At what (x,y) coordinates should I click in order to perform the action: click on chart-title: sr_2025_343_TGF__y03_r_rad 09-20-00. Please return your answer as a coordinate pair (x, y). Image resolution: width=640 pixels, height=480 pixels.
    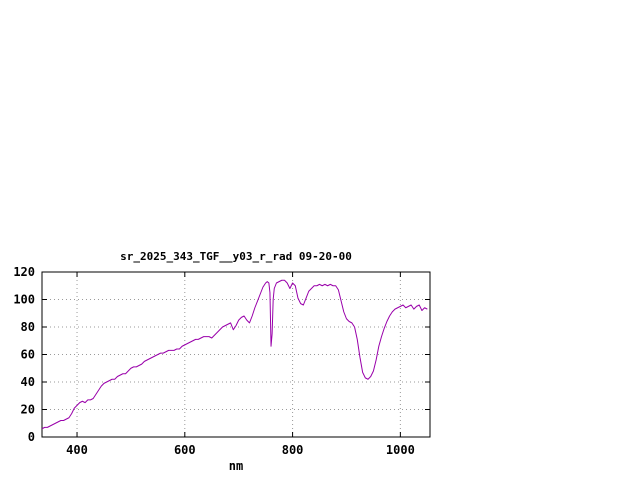
    Looking at the image, I should click on (236, 256).